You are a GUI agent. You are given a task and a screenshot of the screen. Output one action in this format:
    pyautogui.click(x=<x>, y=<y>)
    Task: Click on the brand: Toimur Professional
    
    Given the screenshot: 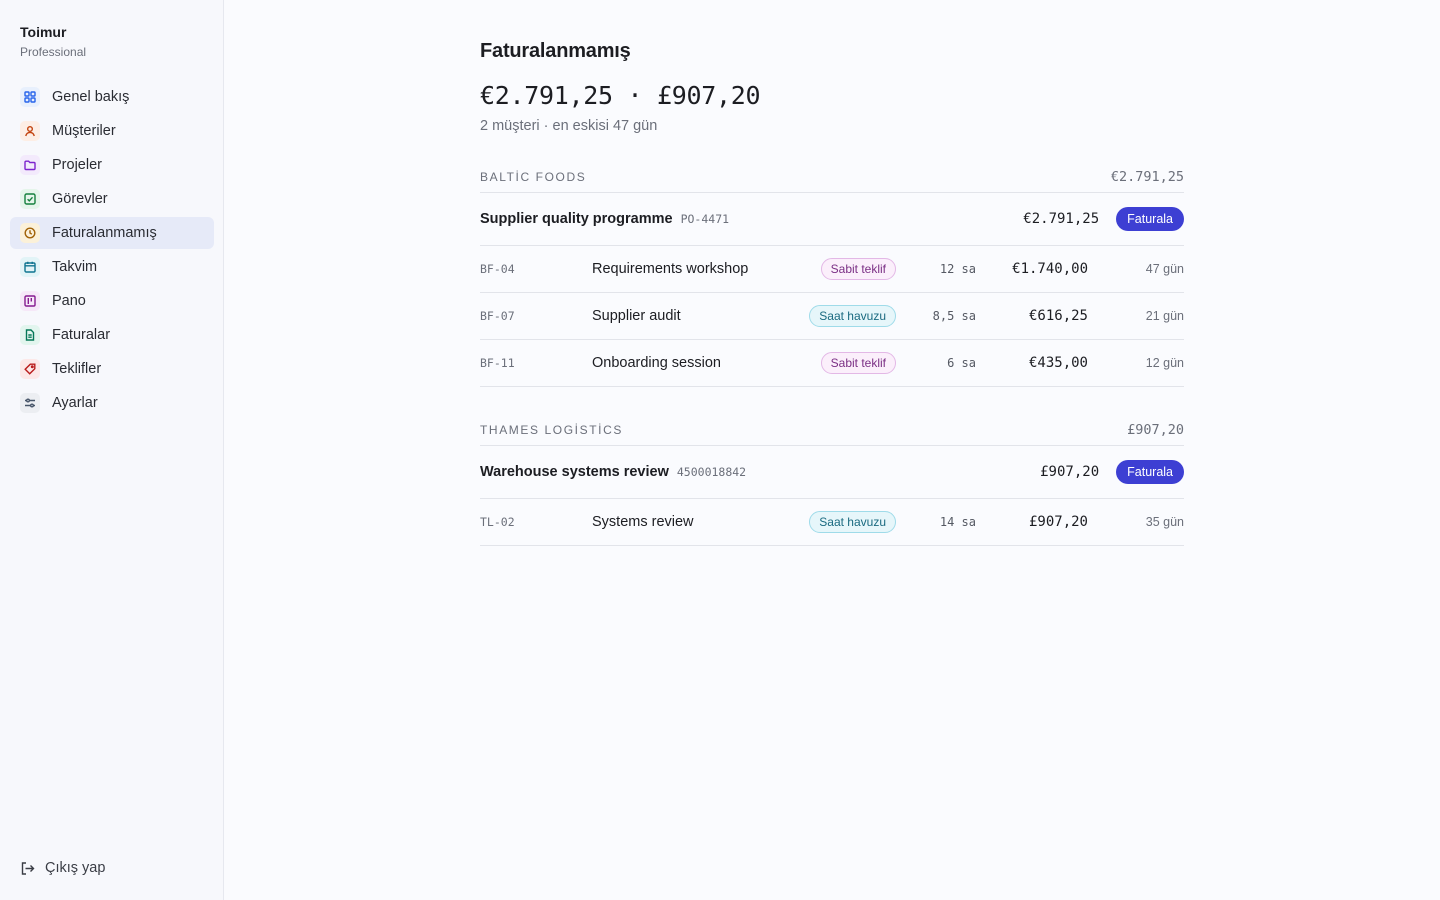 What is the action you would take?
    pyautogui.click(x=53, y=41)
    